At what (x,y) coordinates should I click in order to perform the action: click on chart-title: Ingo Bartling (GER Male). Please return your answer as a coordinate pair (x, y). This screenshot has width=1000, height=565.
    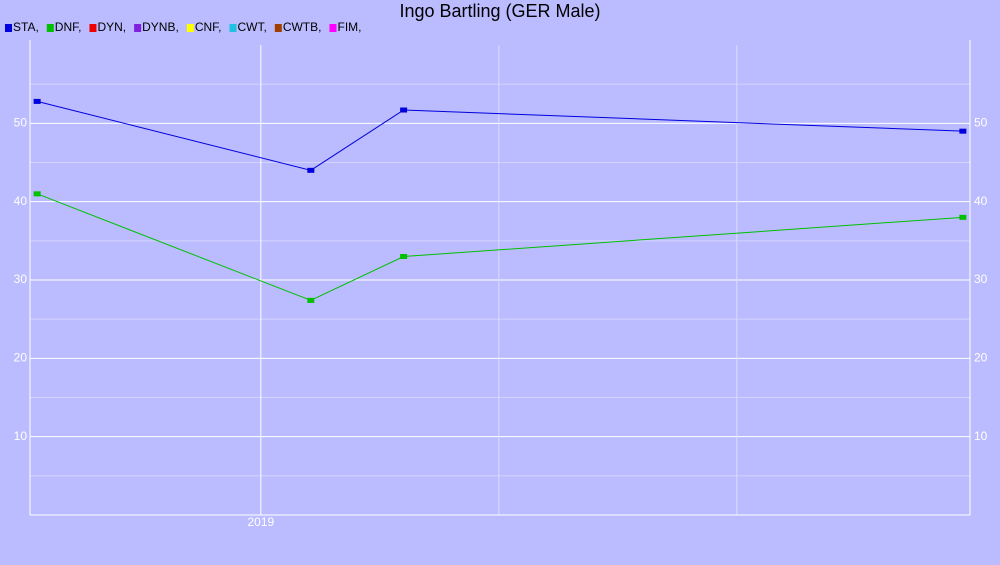
    Looking at the image, I should click on (499, 11).